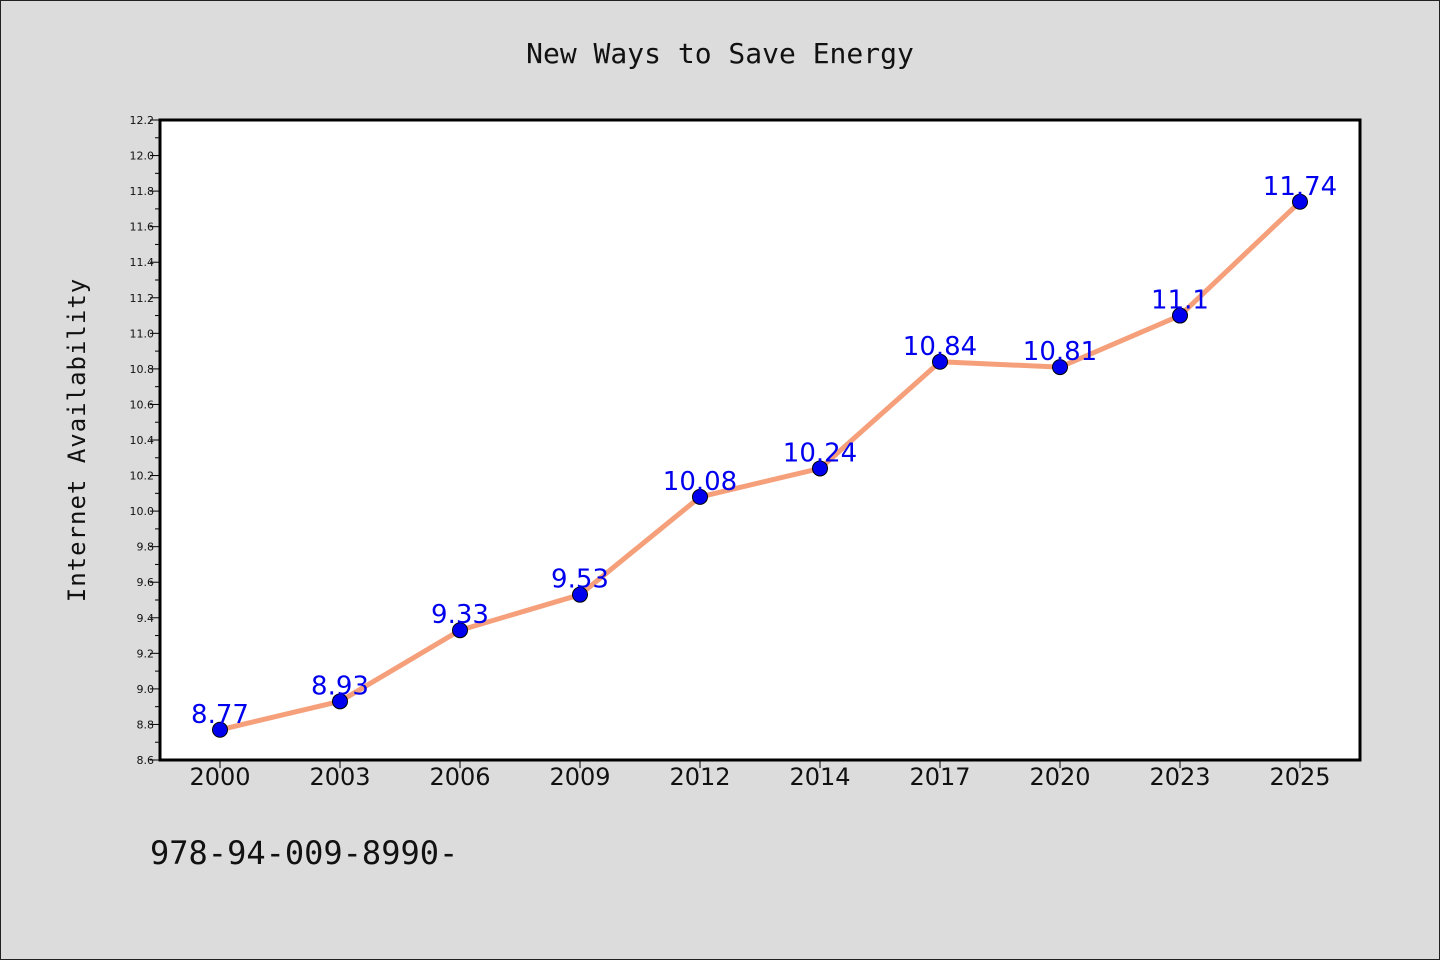 This screenshot has height=960, width=1440. What do you see at coordinates (580, 580) in the screenshot?
I see `data-label: 9.53` at bounding box center [580, 580].